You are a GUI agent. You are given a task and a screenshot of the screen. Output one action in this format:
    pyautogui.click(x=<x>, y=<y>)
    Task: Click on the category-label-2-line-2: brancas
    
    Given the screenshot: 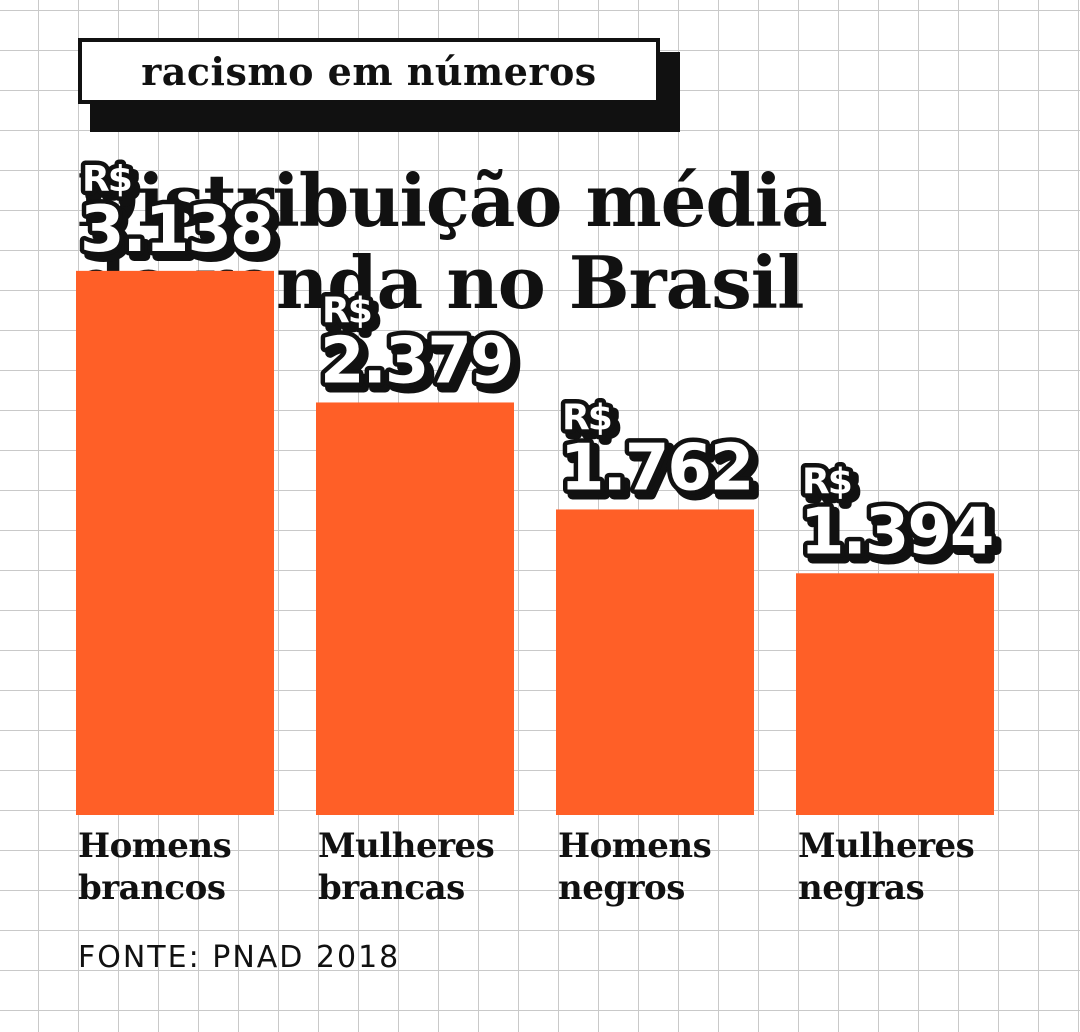 What is the action you would take?
    pyautogui.click(x=391, y=888)
    